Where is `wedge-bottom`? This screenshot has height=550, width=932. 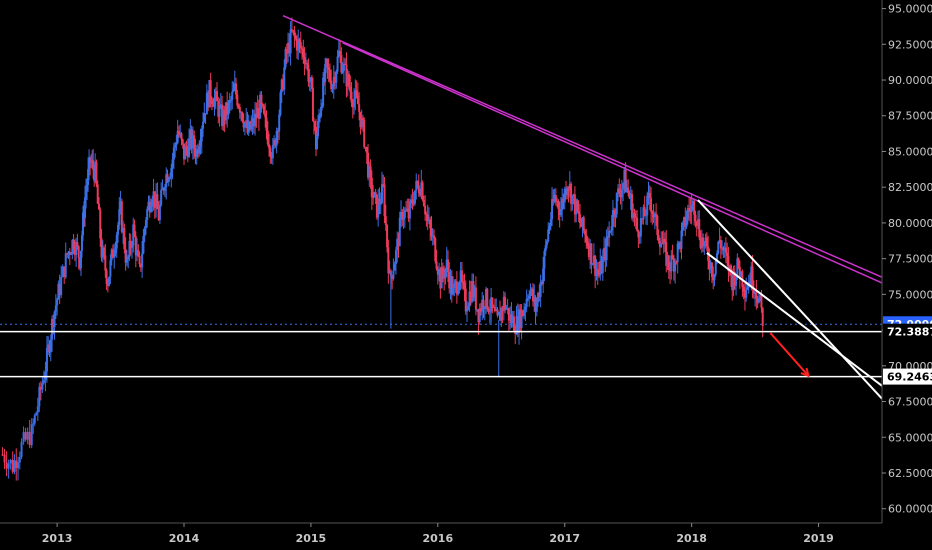 wedge-bottom is located at coordinates (794, 319).